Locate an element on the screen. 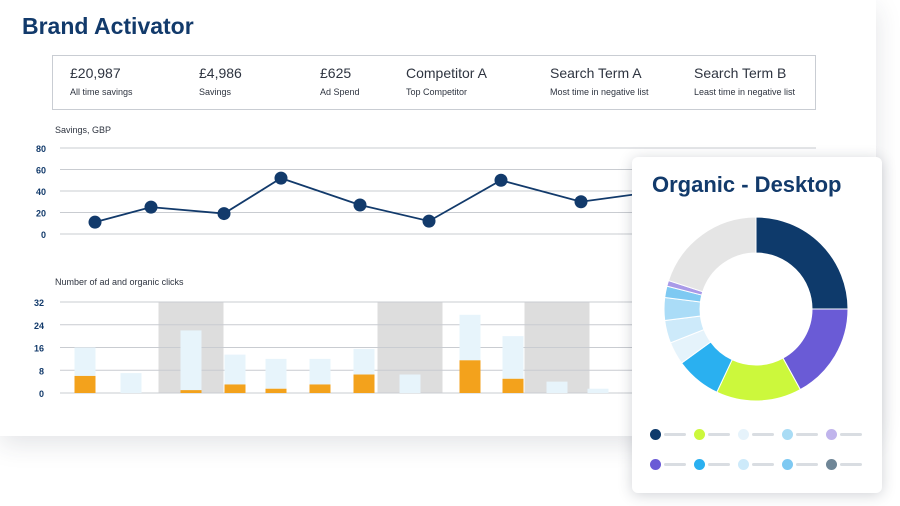 Image resolution: width=900 pixels, height=506 pixels. stat-most-negative: Search Term A Most time in negative list is located at coordinates (599, 81).